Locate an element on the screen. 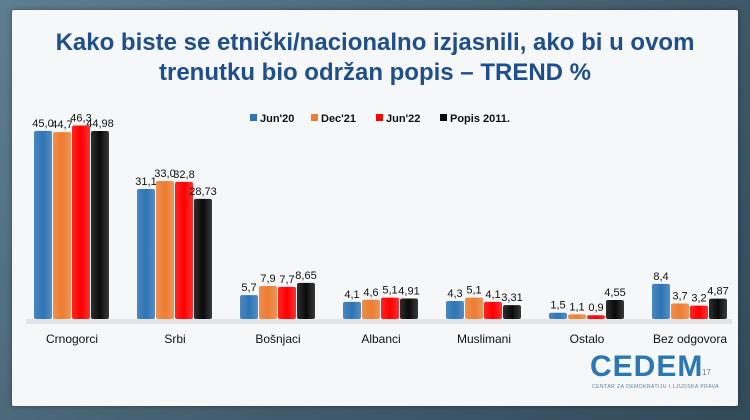 Image resolution: width=750 pixels, height=420 pixels. data-label: 7,7 is located at coordinates (286, 280).